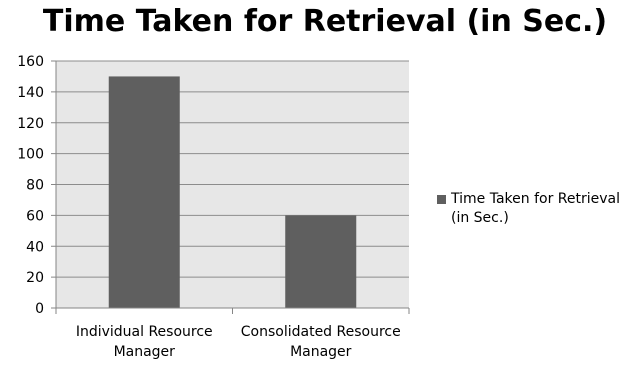  I want to click on y-tick-label: 0, so click(39, 309).